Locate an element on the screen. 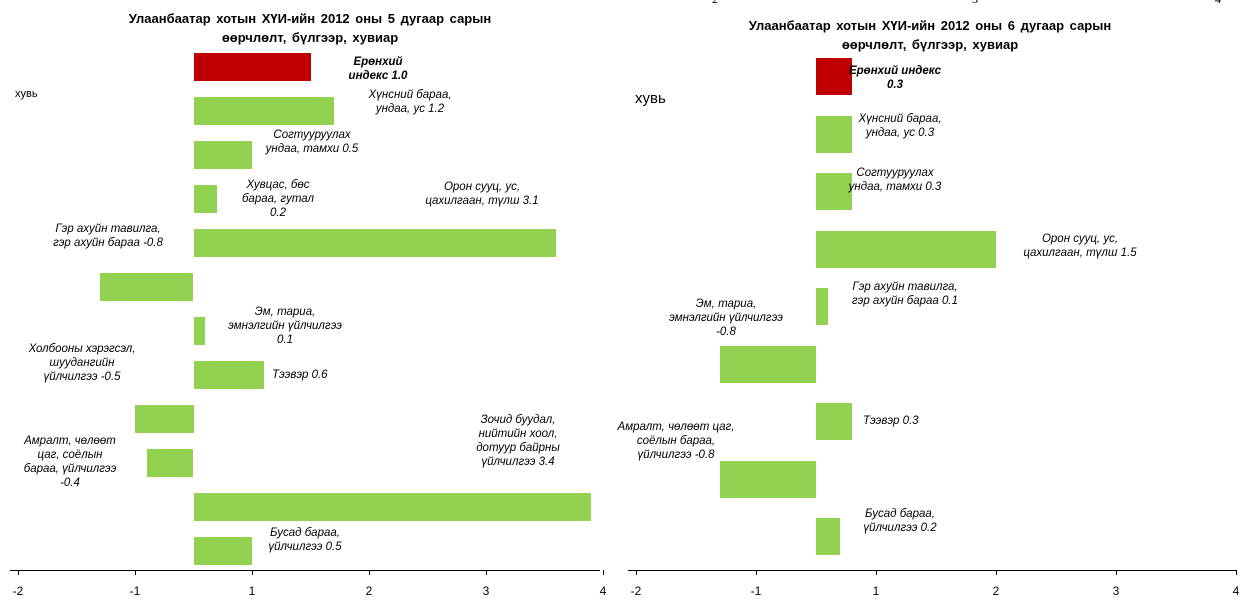  fragment-text: 2 is located at coordinates (715, 3).